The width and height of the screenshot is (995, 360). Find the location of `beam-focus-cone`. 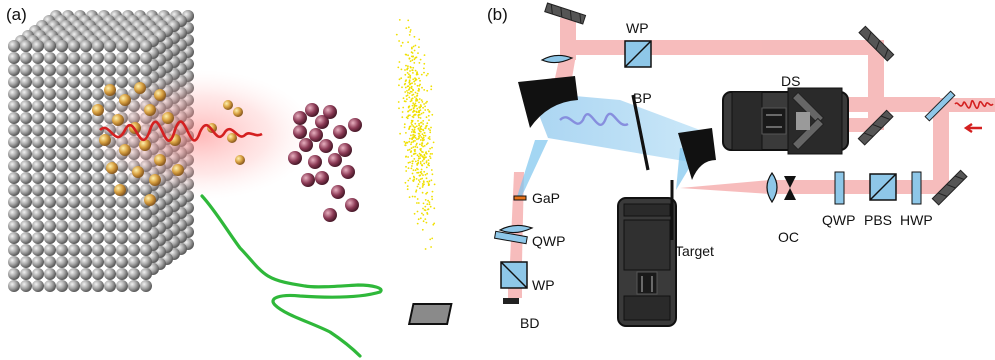

beam-focus-cone is located at coordinates (725, 187).